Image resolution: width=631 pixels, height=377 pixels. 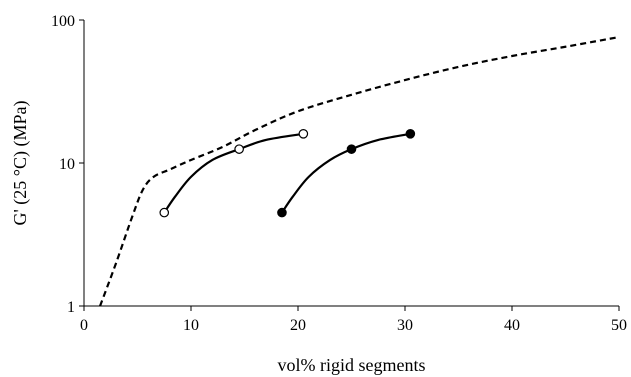 I want to click on y-tick-label: 1, so click(x=71, y=307).